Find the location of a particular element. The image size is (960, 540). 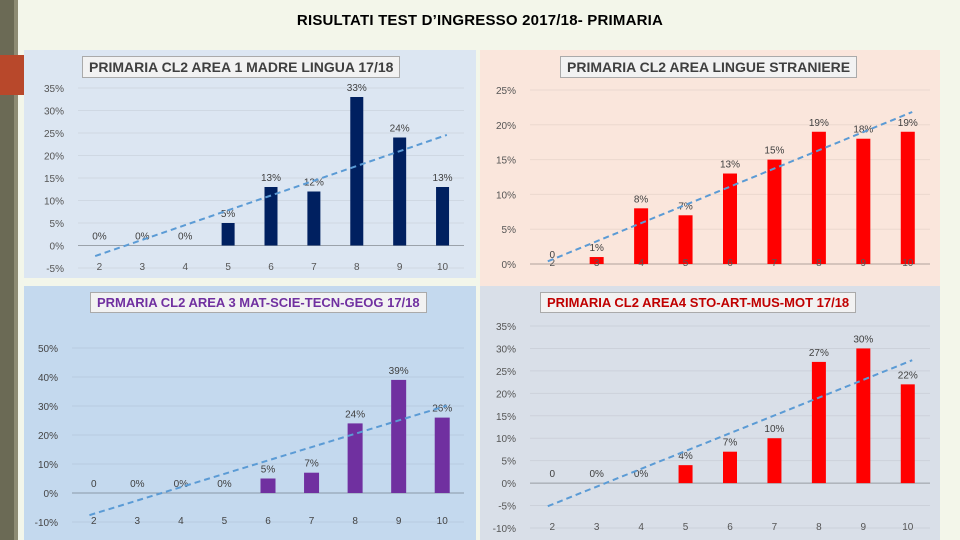

data-label: 30% is located at coordinates (863, 339).